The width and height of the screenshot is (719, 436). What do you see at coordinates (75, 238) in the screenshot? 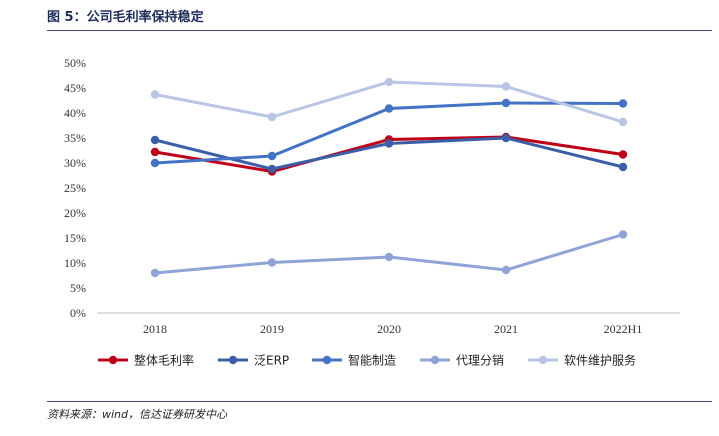
I see `y-tick-label: 15%` at bounding box center [75, 238].